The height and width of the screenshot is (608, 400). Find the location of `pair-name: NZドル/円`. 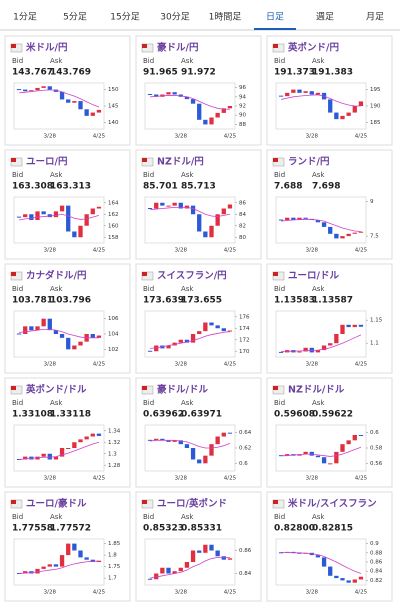

pair-name: NZドル/円 is located at coordinates (180, 162).